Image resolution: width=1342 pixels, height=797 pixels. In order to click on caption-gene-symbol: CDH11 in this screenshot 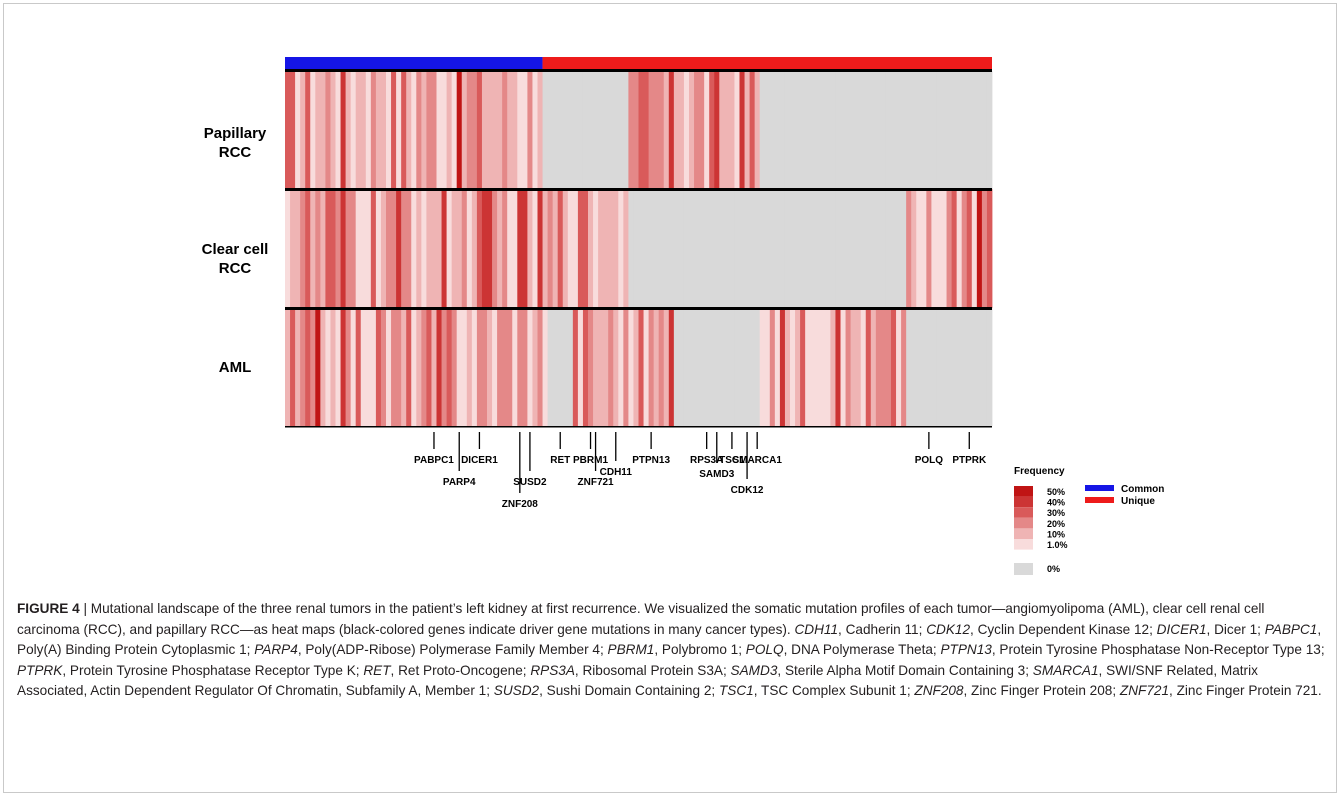, I will do `click(816, 629)`.